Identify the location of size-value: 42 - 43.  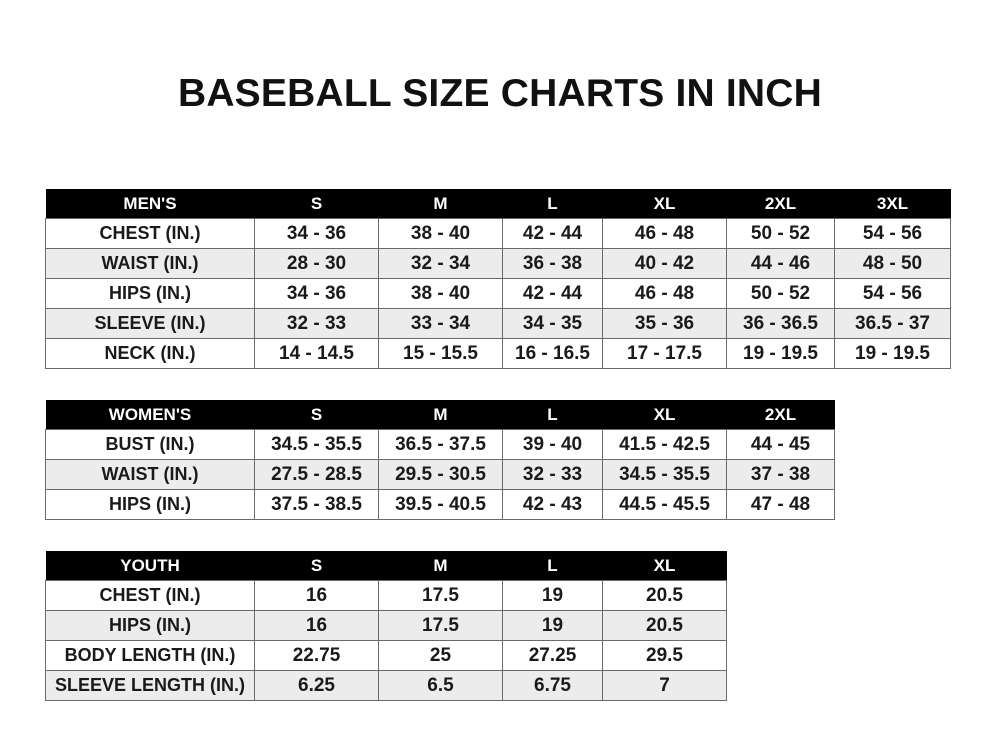
(552, 504).